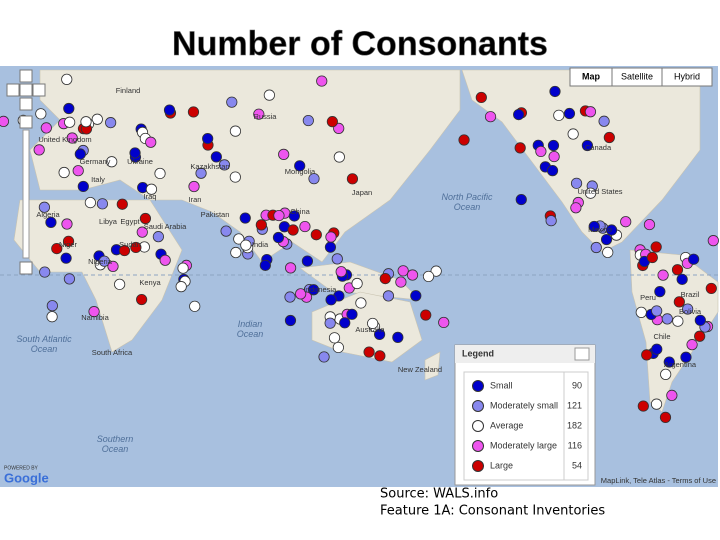 The image size is (720, 540). I want to click on map-type-label: Hybrid, so click(687, 76).